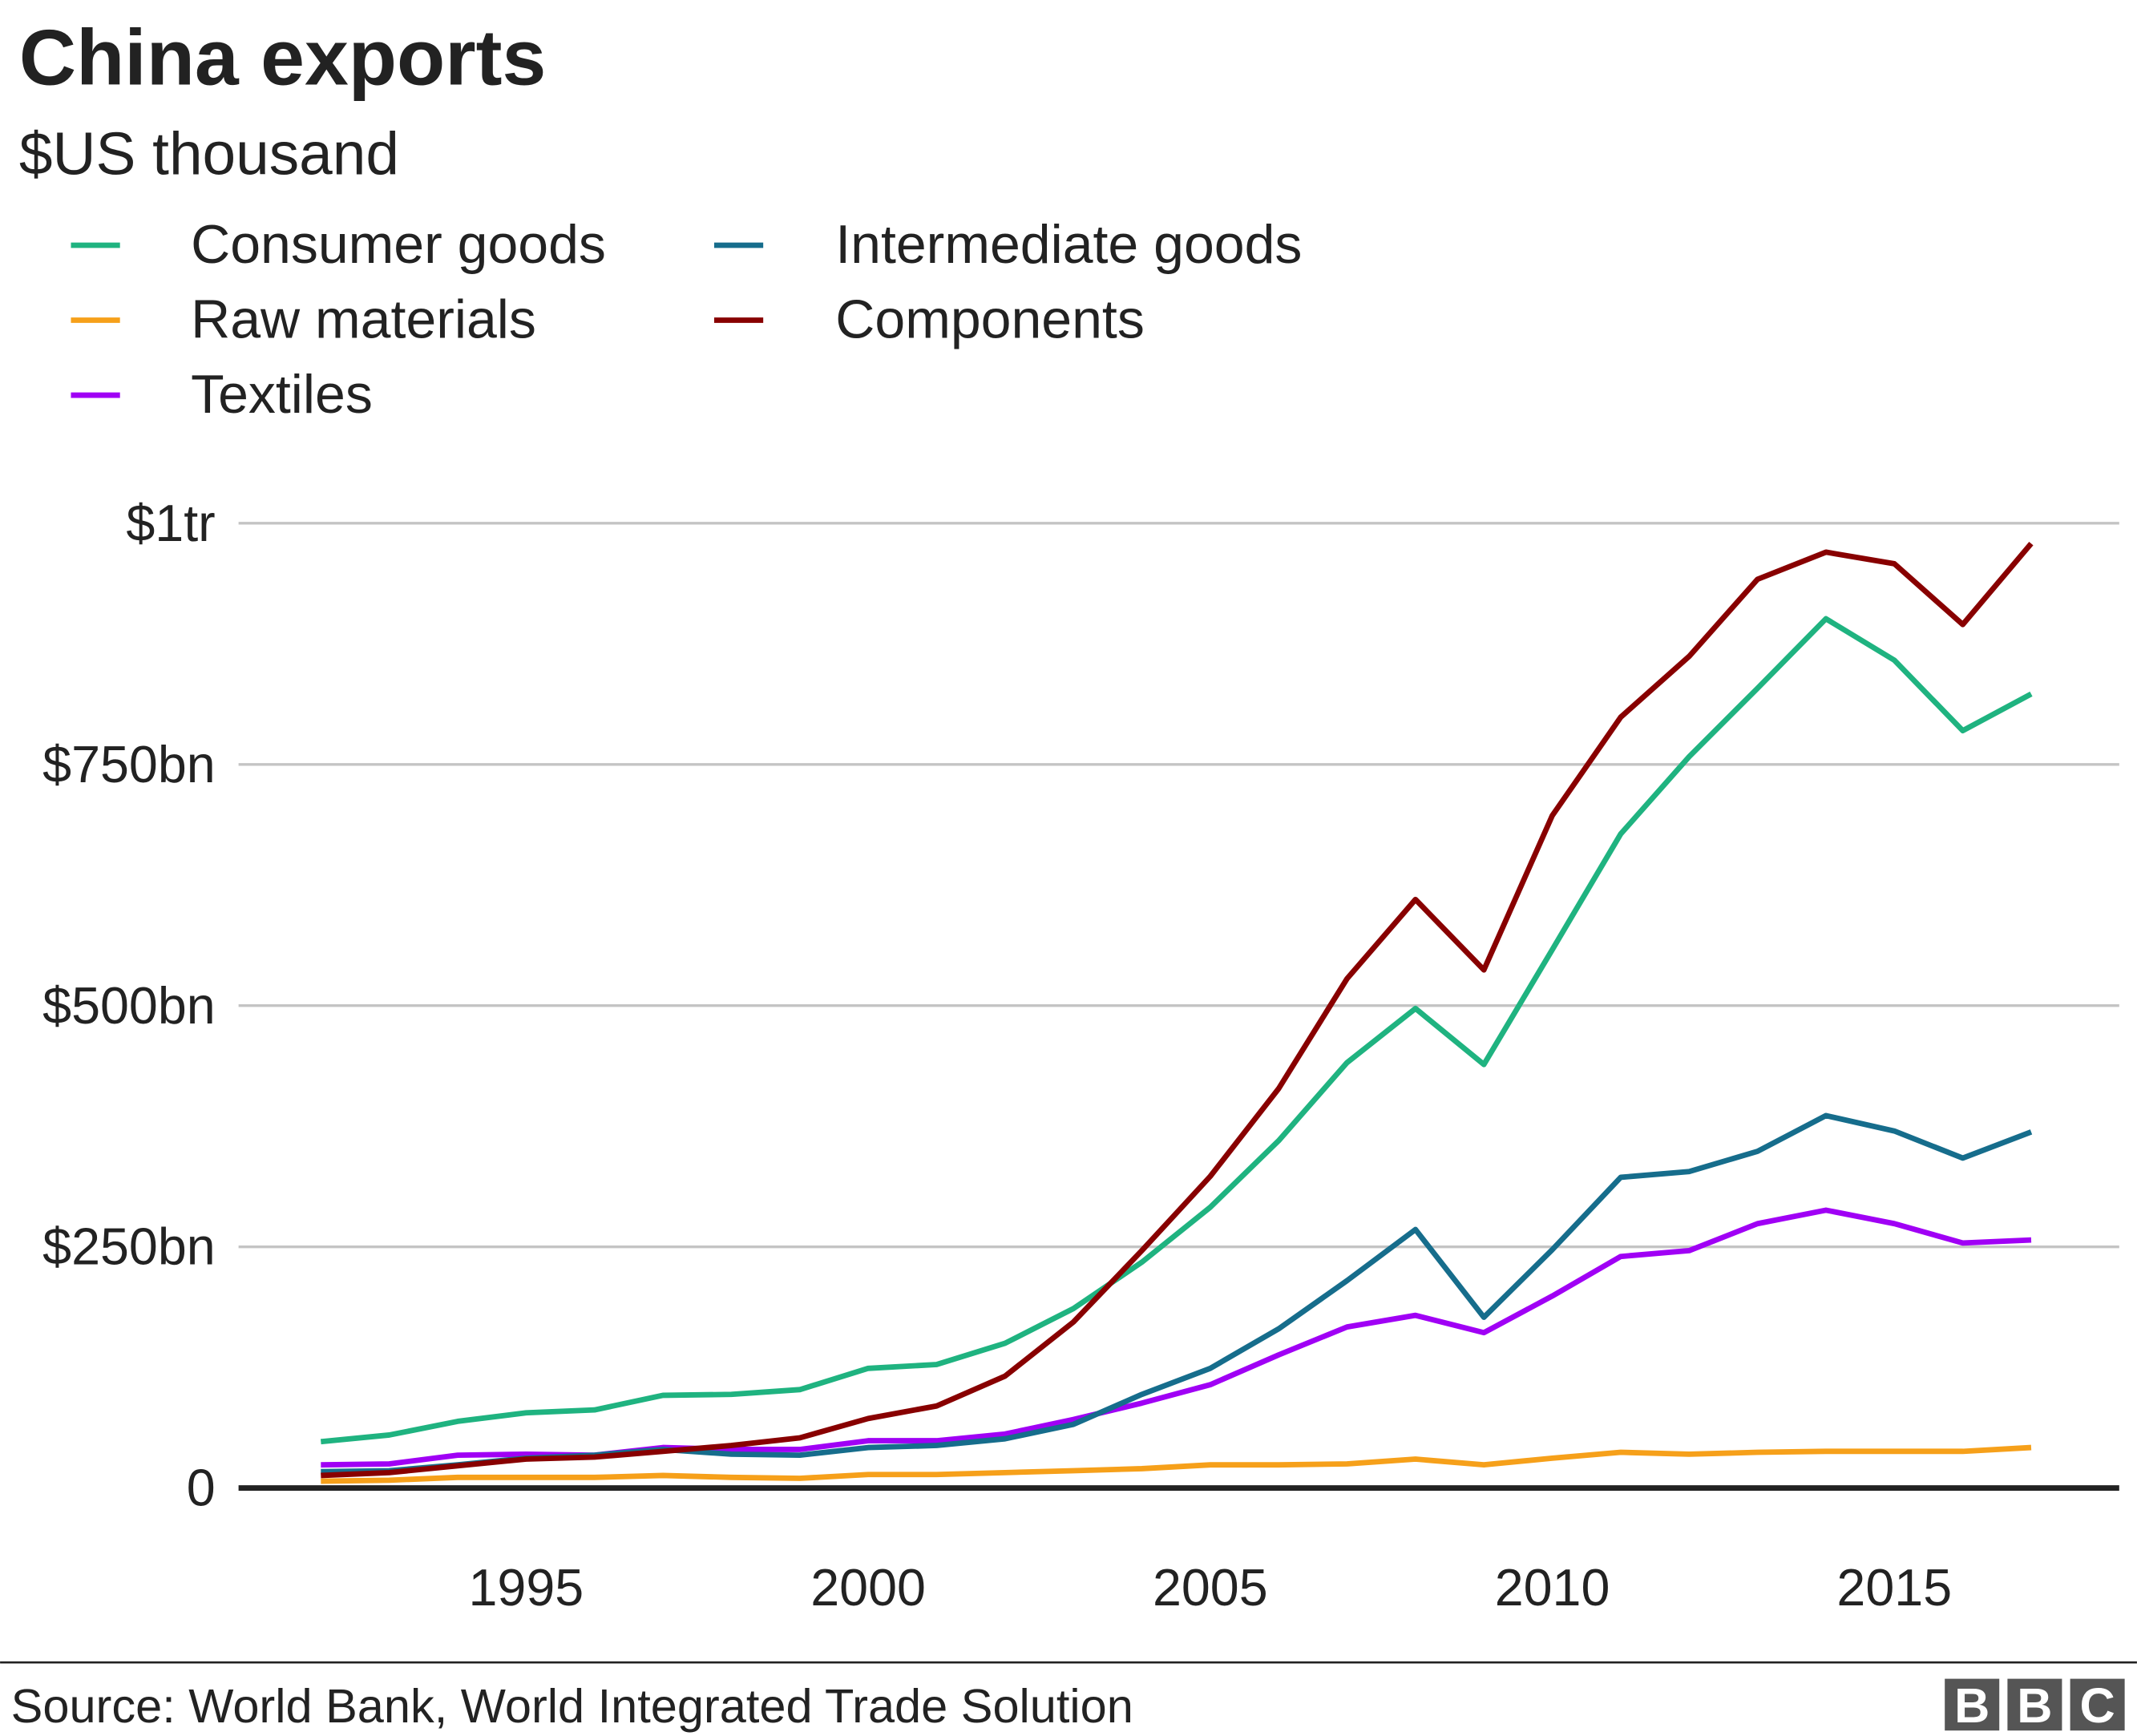 The image size is (2137, 1736). Describe the element at coordinates (868, 1588) in the screenshot. I see `x-tick-label: 2000` at that location.